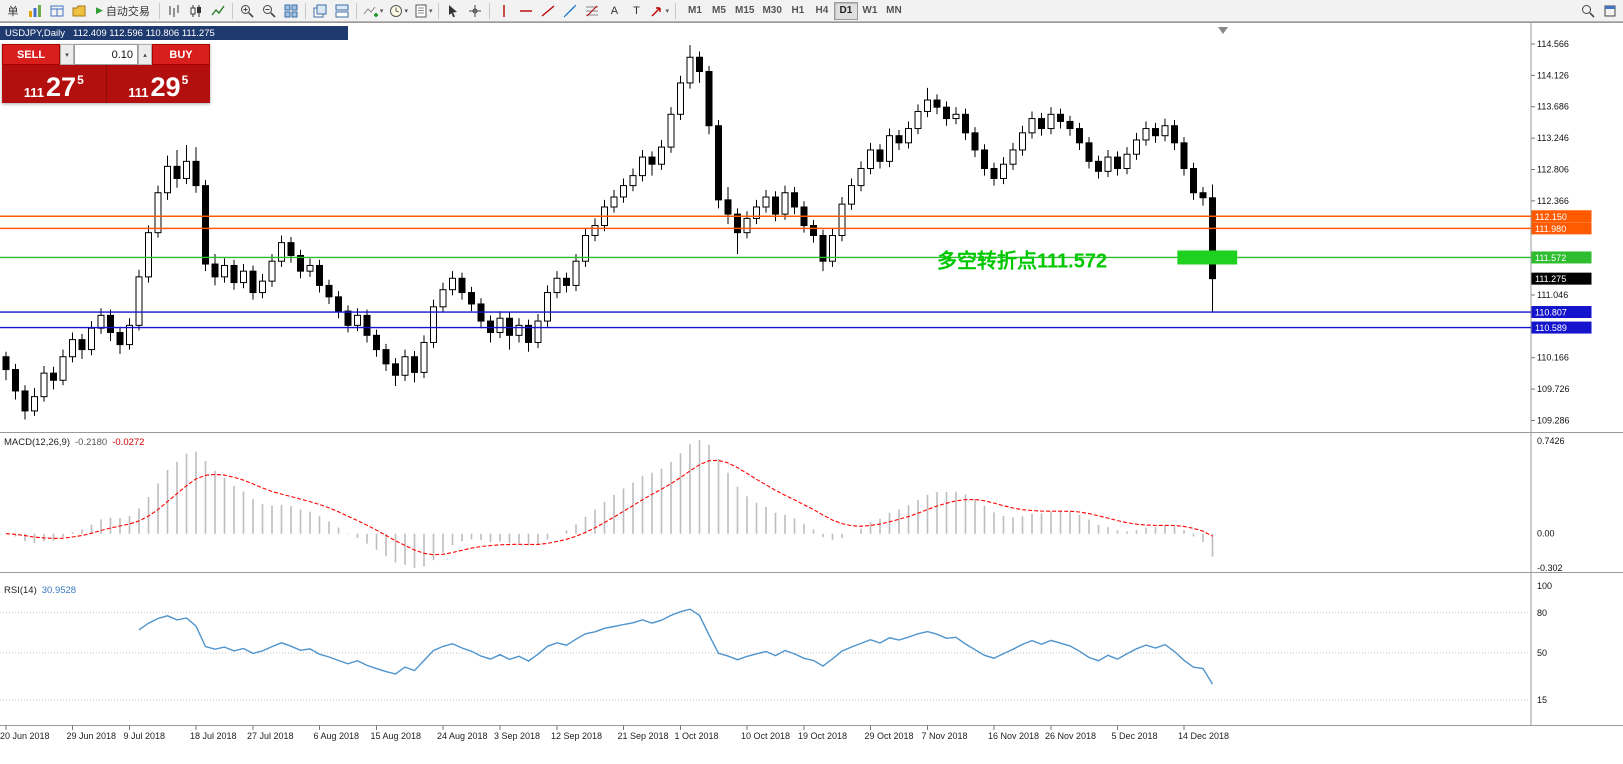 The height and width of the screenshot is (764, 1623). I want to click on fibonacci-icon, so click(592, 11).